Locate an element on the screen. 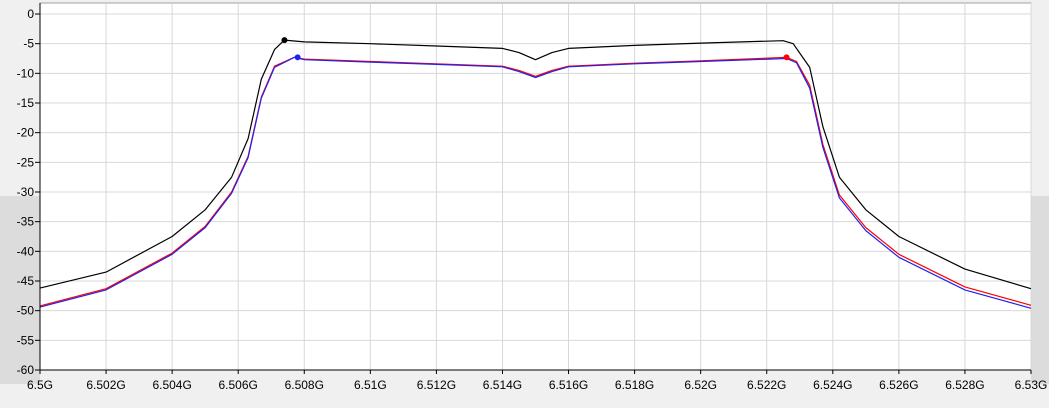 The image size is (1049, 408). right-edge-shade is located at coordinates (1040, 290).